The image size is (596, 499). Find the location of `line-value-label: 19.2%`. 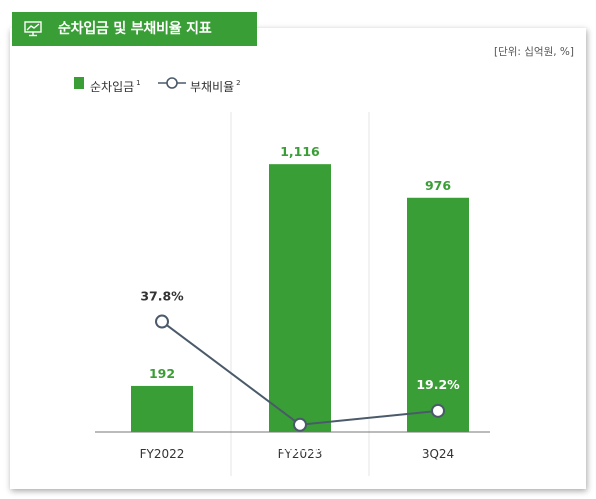

line-value-label: 19.2% is located at coordinates (438, 384).